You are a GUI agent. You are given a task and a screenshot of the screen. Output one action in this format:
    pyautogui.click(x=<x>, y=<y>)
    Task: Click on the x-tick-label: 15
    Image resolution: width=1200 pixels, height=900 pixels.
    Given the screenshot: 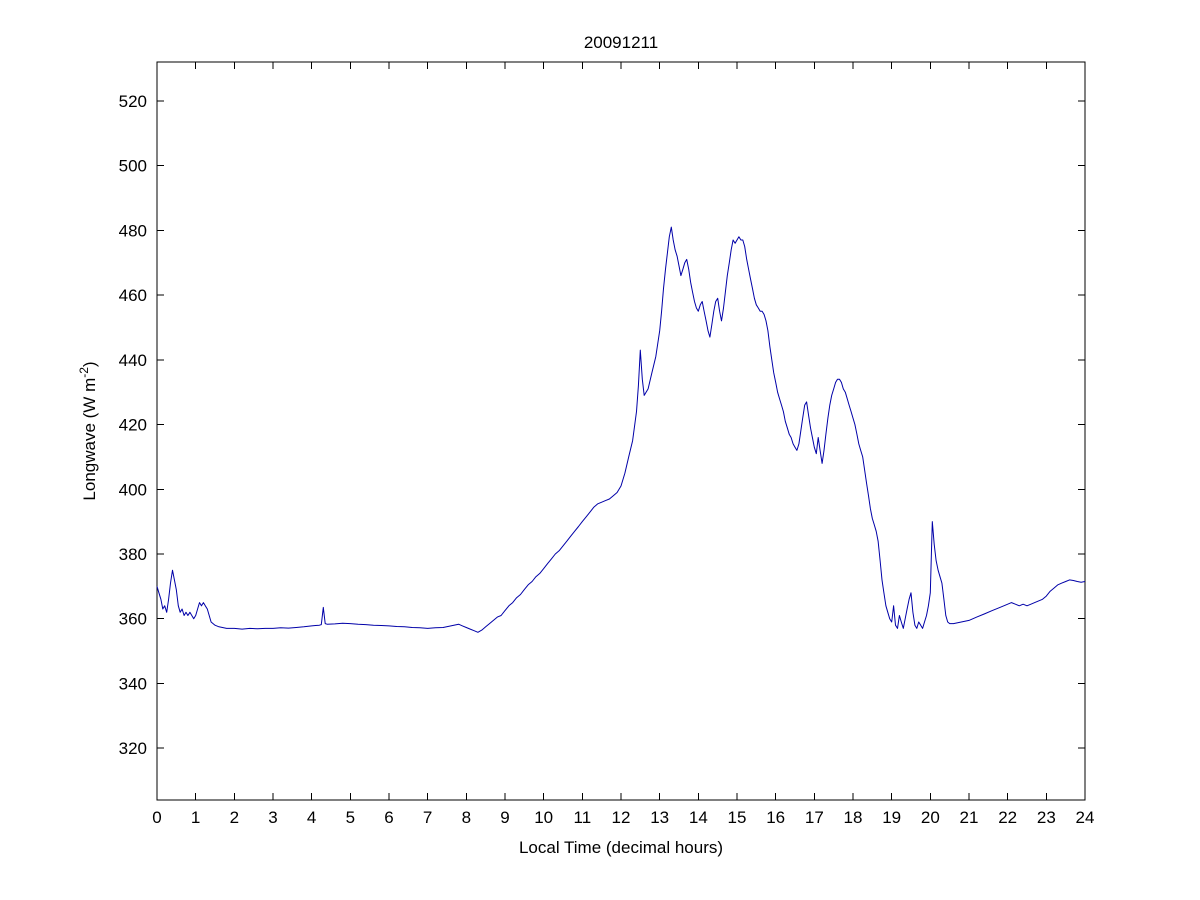 What is the action you would take?
    pyautogui.click(x=737, y=817)
    